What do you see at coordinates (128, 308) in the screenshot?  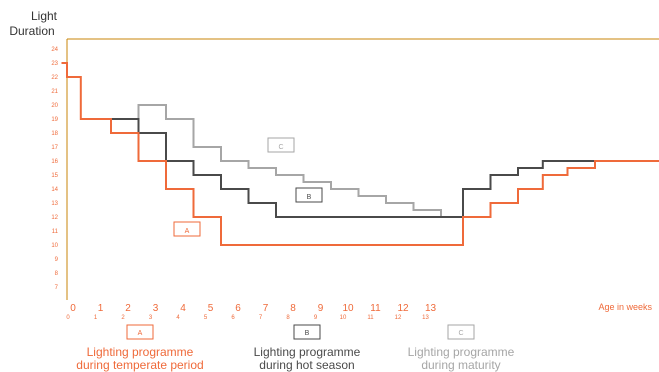 I see `x-tick-label: 2` at bounding box center [128, 308].